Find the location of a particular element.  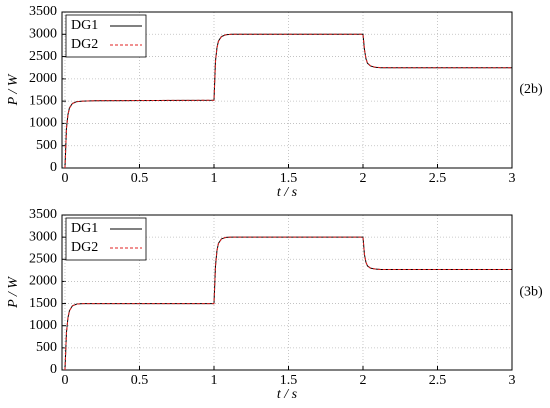

annotation: (3b) is located at coordinates (531, 292).